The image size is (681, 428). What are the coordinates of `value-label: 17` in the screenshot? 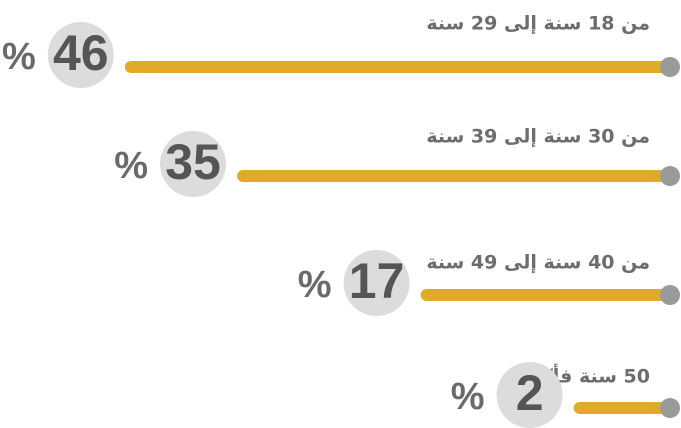 It's located at (377, 281).